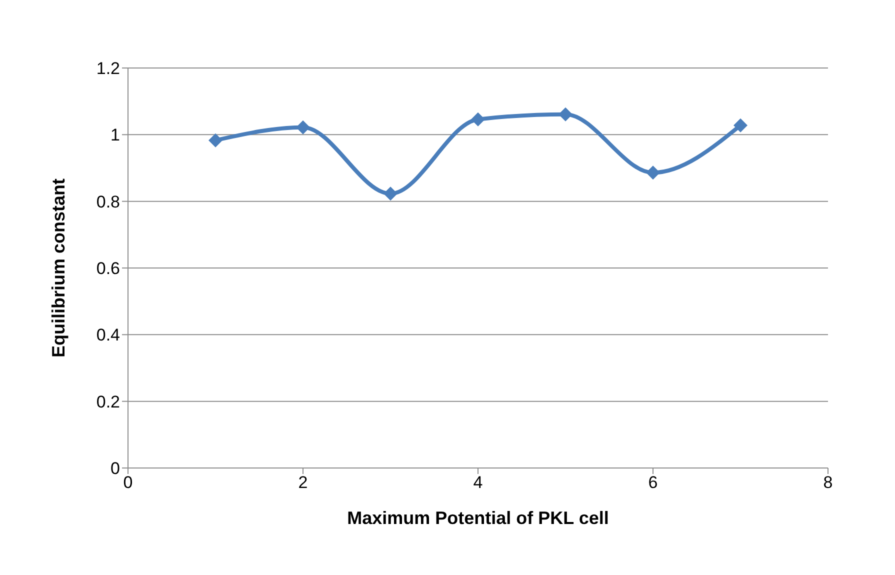 The image size is (895, 575). Describe the element at coordinates (115, 135) in the screenshot. I see `y-tick-label: 1` at that location.